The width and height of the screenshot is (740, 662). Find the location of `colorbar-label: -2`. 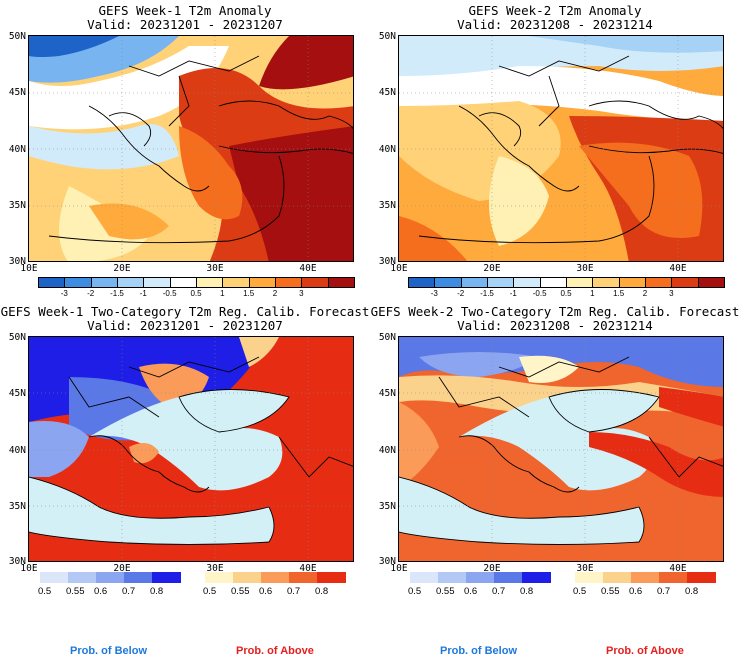

colorbar-label: -2 is located at coordinates (91, 293).